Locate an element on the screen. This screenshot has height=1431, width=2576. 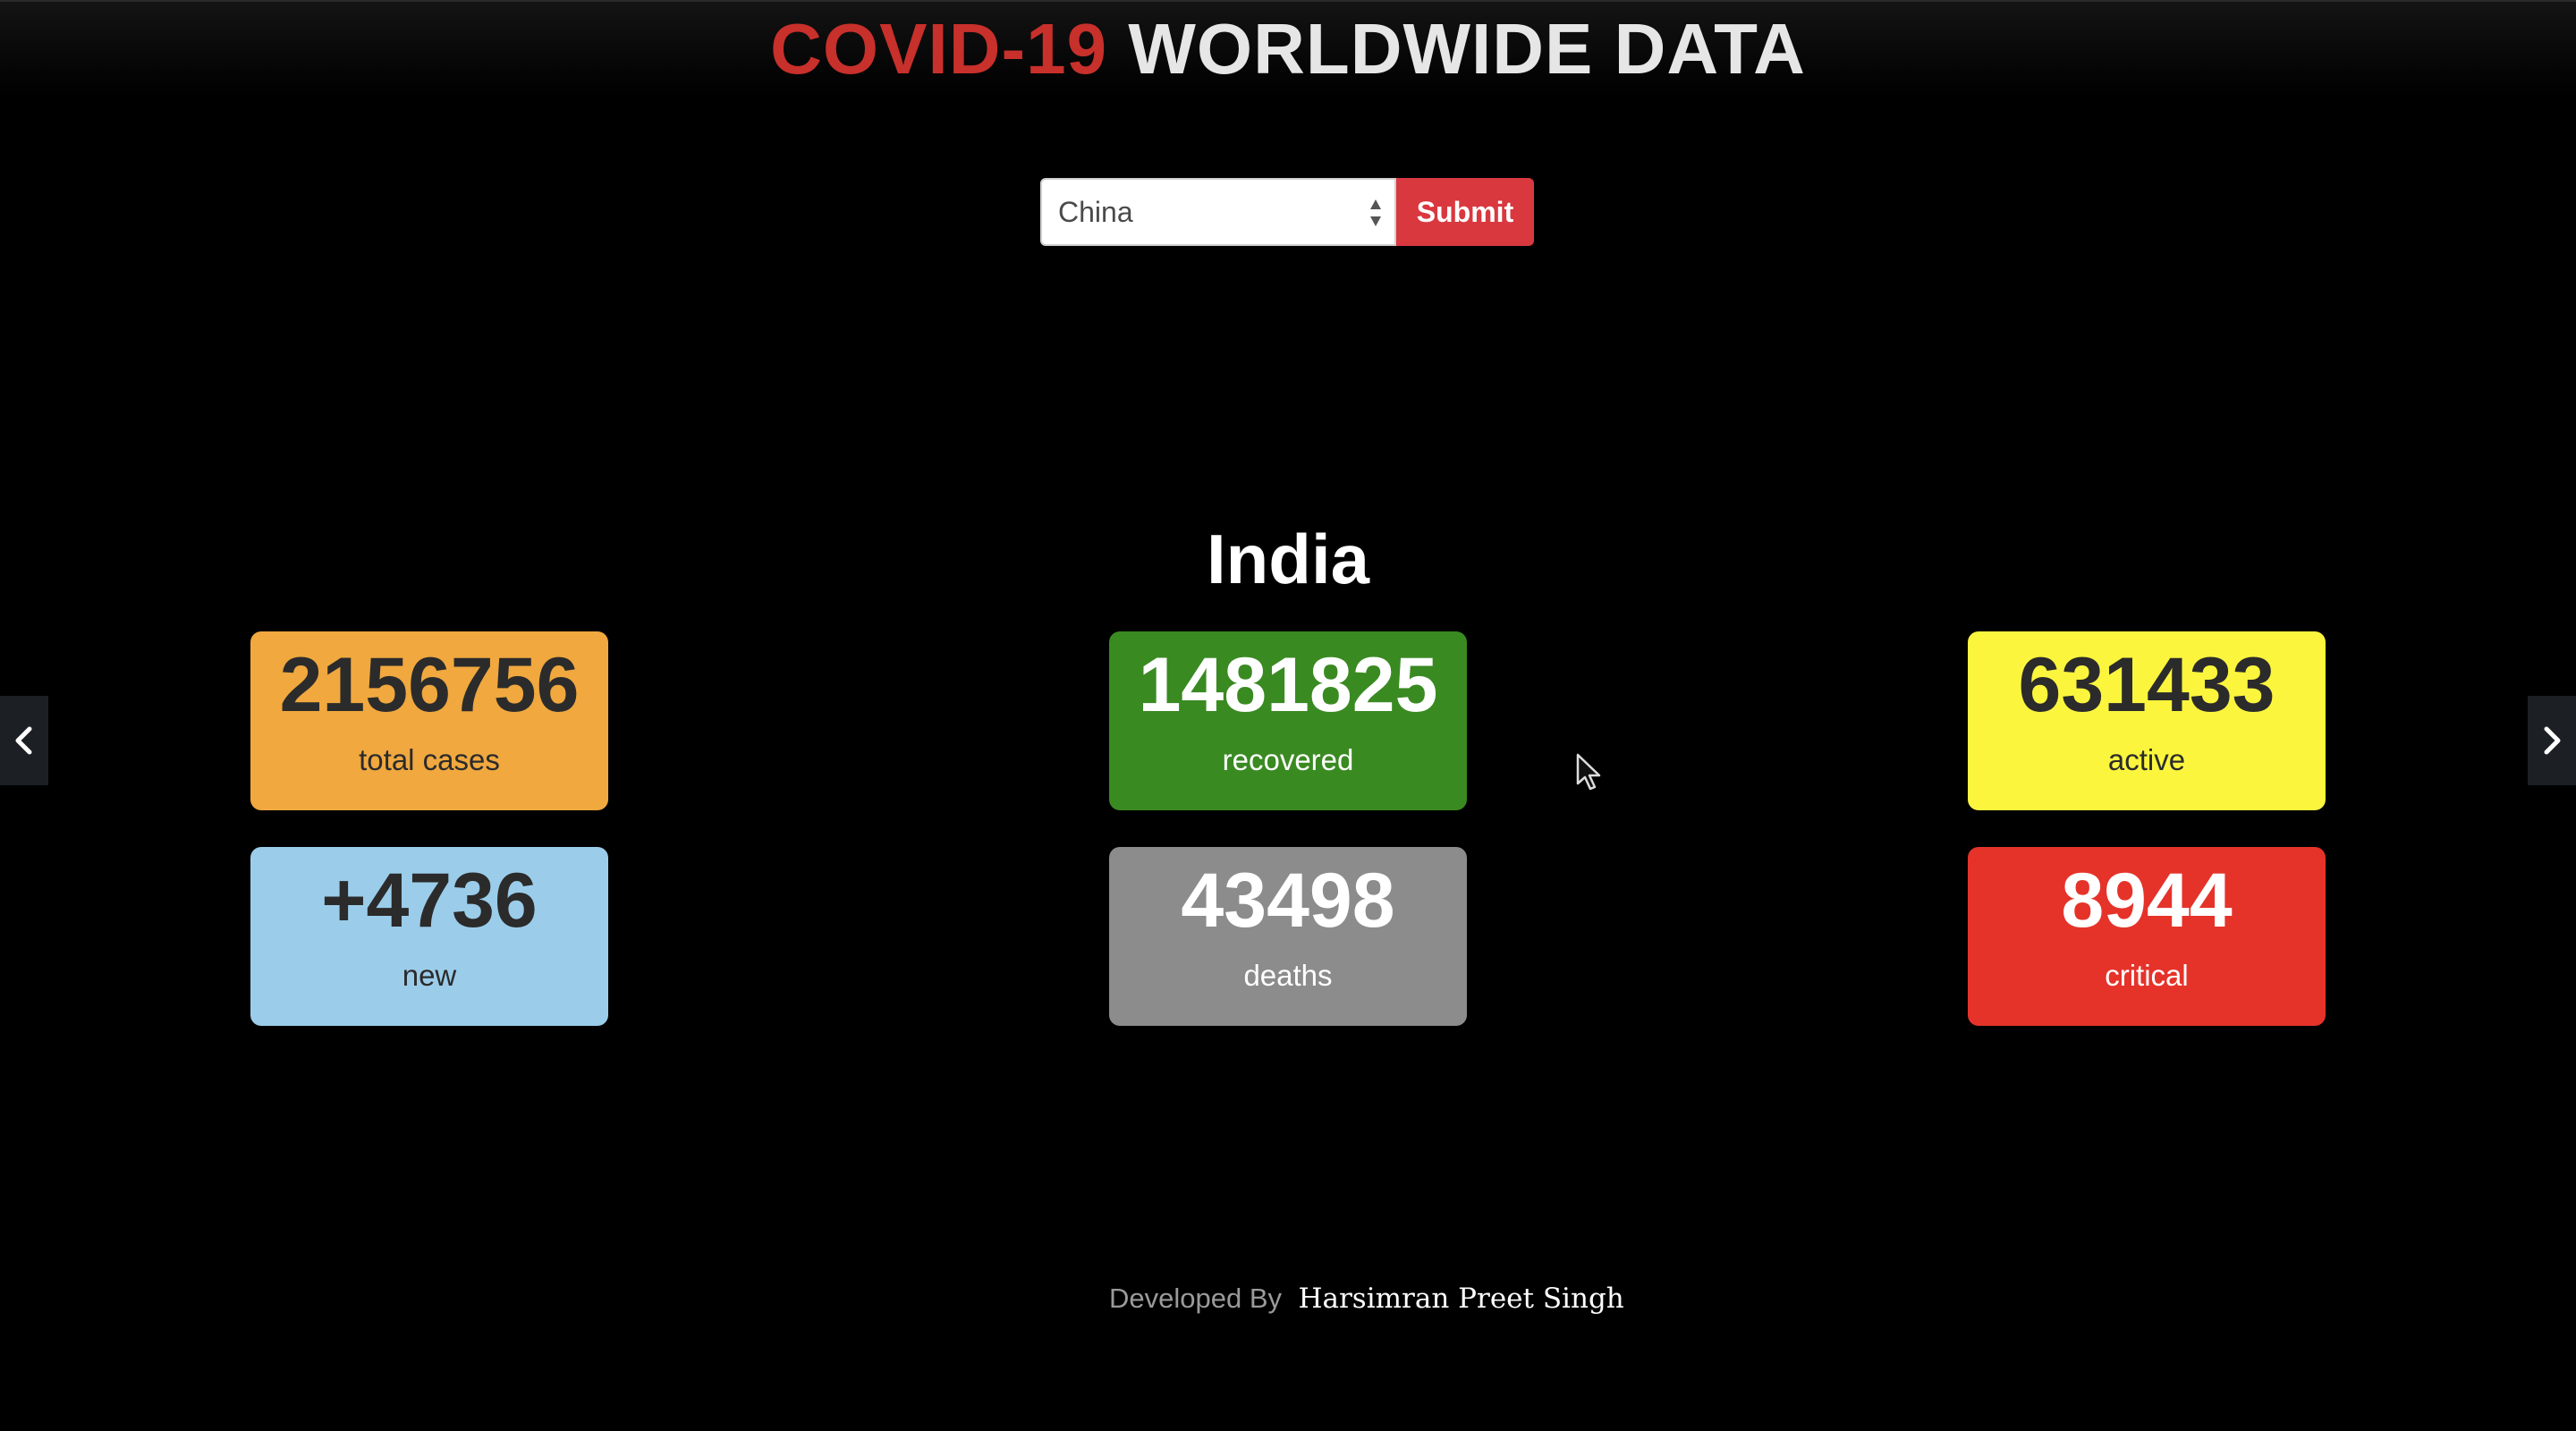
critical-label: critical is located at coordinates (2147, 976).